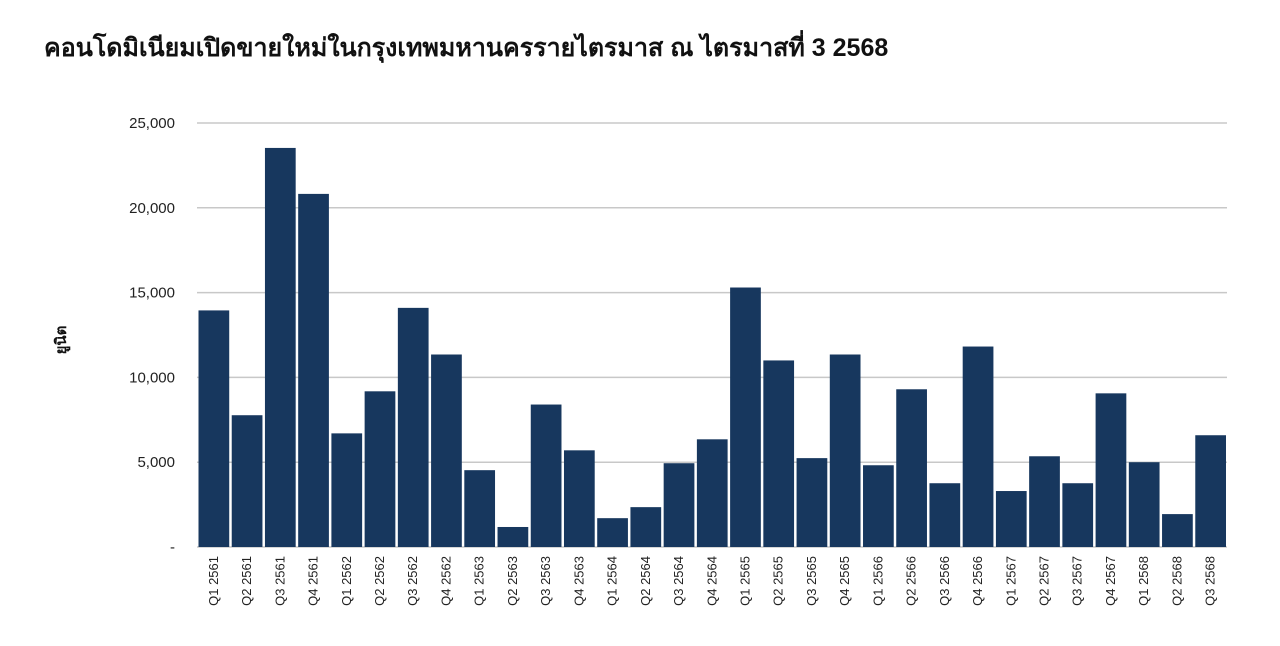 Image resolution: width=1280 pixels, height=646 pixels. What do you see at coordinates (172, 547) in the screenshot?
I see `y-tick-label: -` at bounding box center [172, 547].